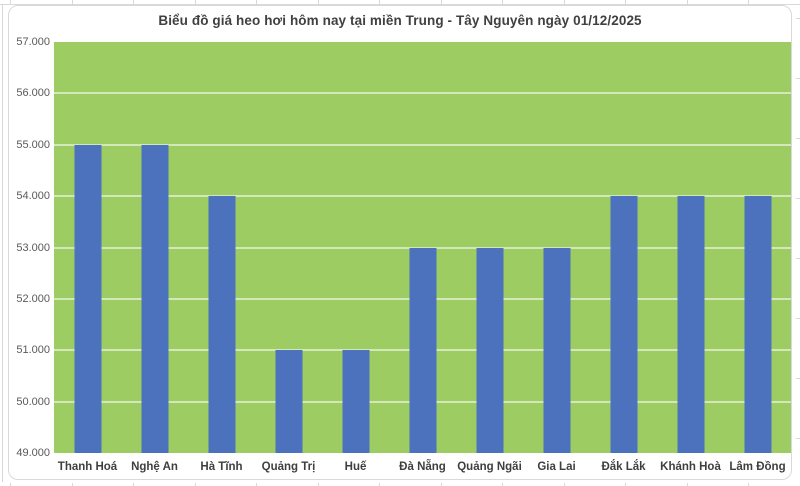 This screenshot has height=486, width=800. What do you see at coordinates (33, 93) in the screenshot?
I see `y-tick-label: 56.000` at bounding box center [33, 93].